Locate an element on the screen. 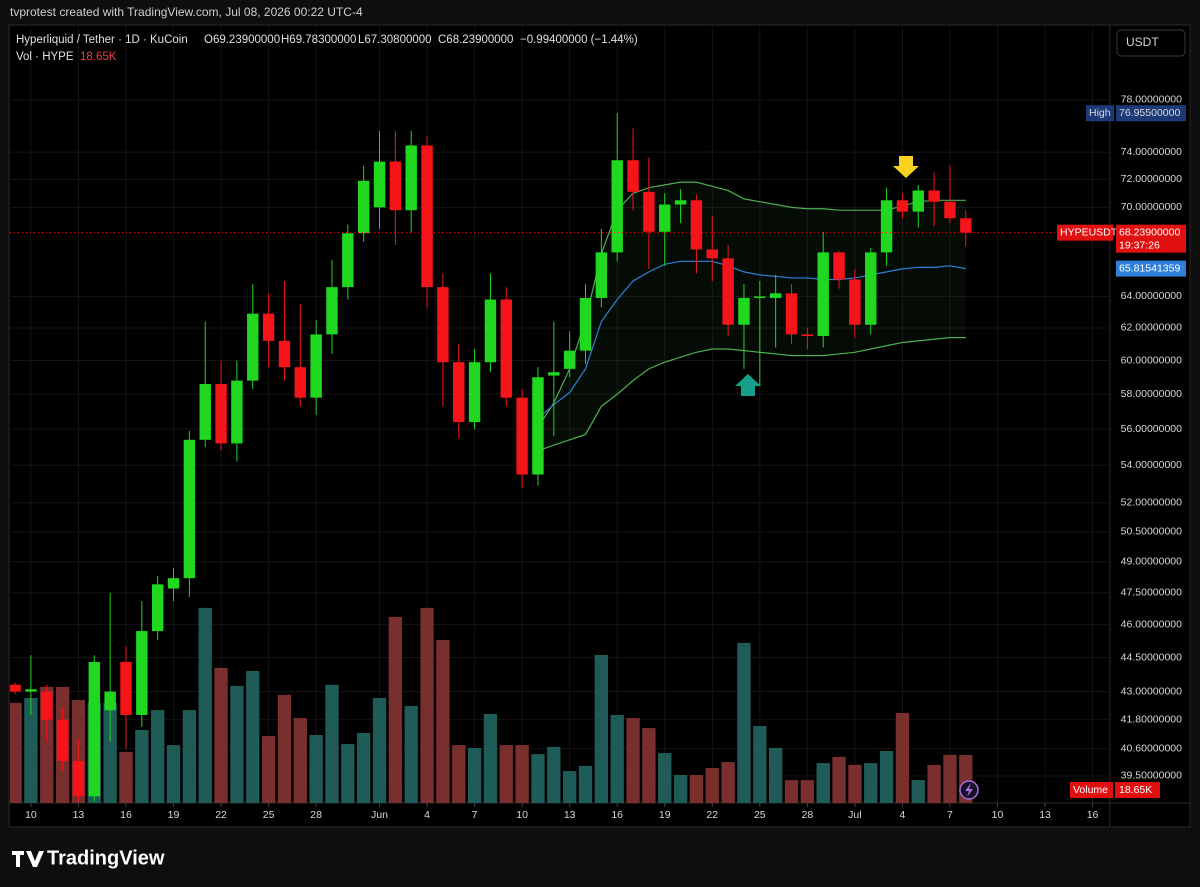 The image size is (1200, 887). legend-high: H69.78300000 is located at coordinates (318, 40).